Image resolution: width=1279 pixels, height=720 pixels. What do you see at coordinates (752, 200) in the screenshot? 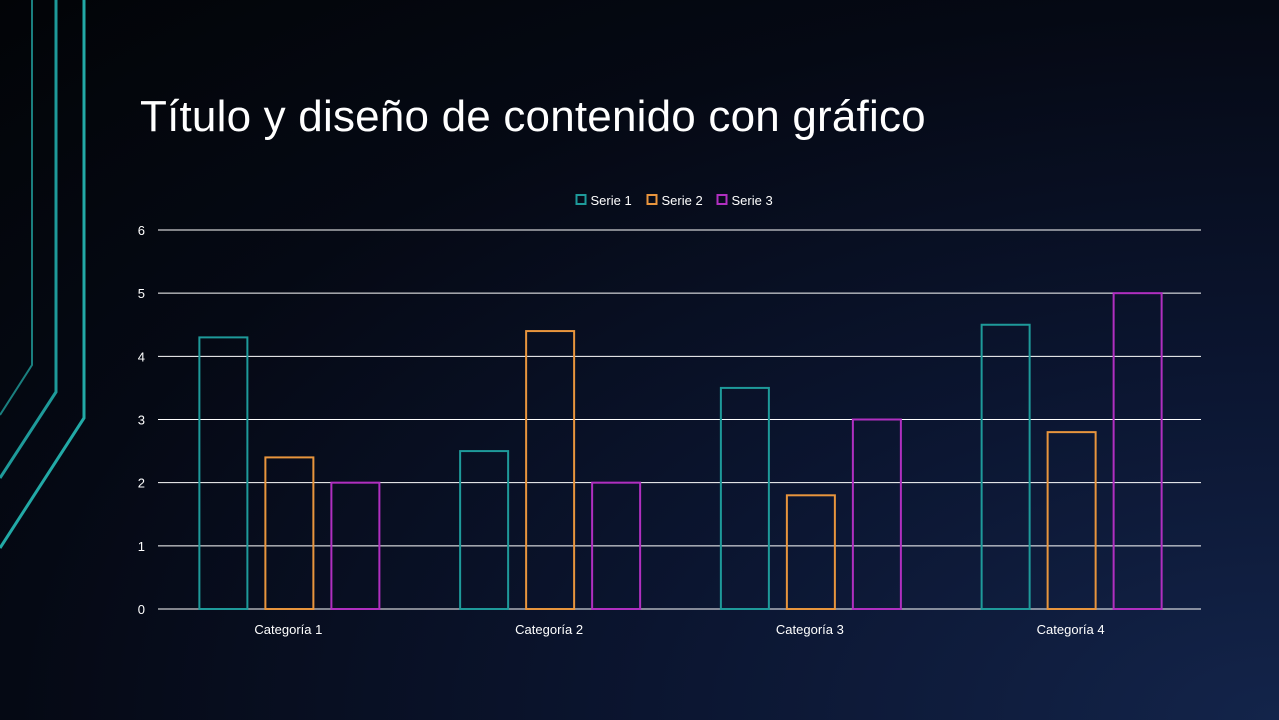
I see `legend-label: Serie 3` at bounding box center [752, 200].